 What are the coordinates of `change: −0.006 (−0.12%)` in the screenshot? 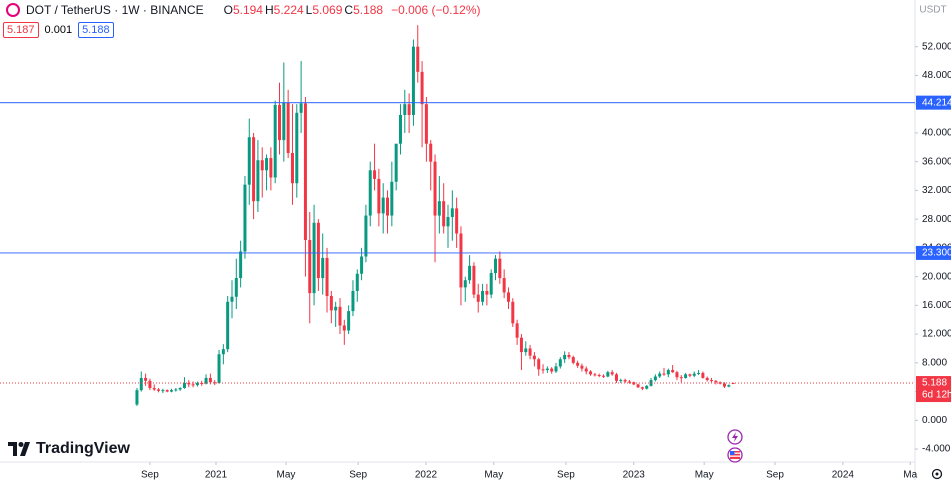 It's located at (436, 10).